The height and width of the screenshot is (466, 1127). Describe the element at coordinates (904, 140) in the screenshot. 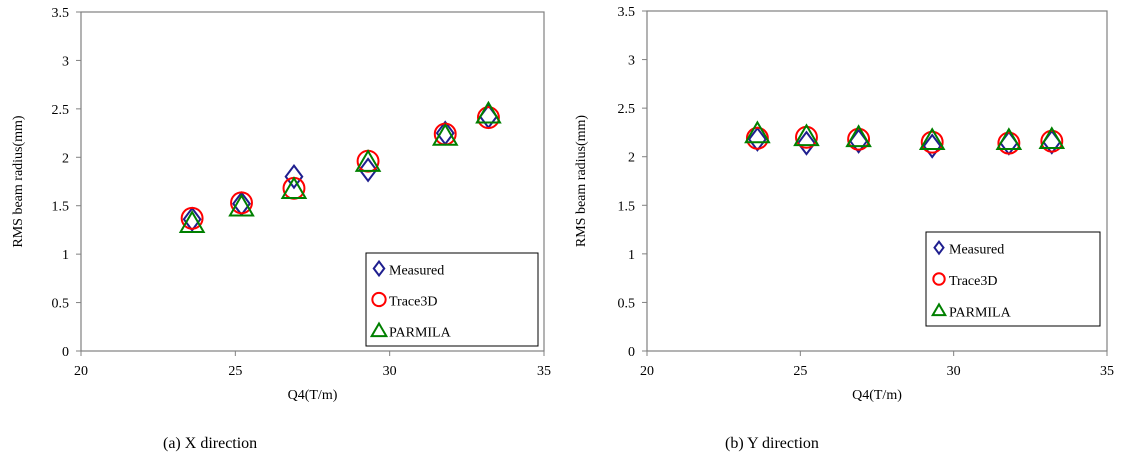

I see `series-trace3d` at that location.